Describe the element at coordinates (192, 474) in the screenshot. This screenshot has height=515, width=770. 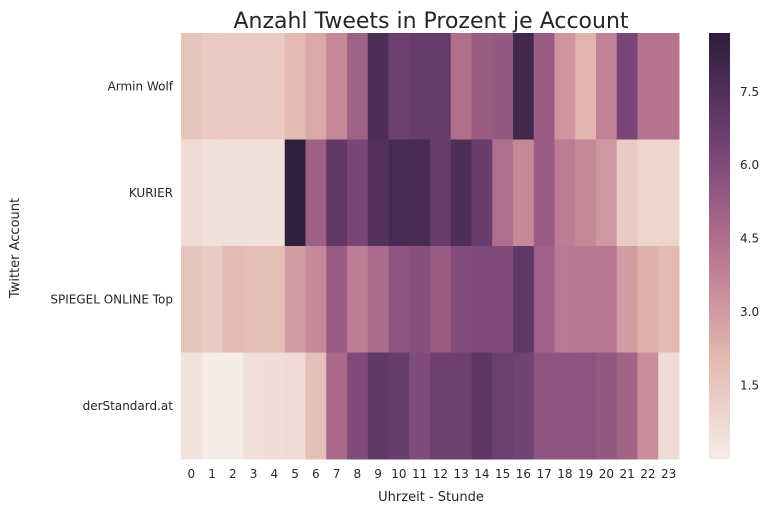
I see `x-tick-label: 0` at that location.